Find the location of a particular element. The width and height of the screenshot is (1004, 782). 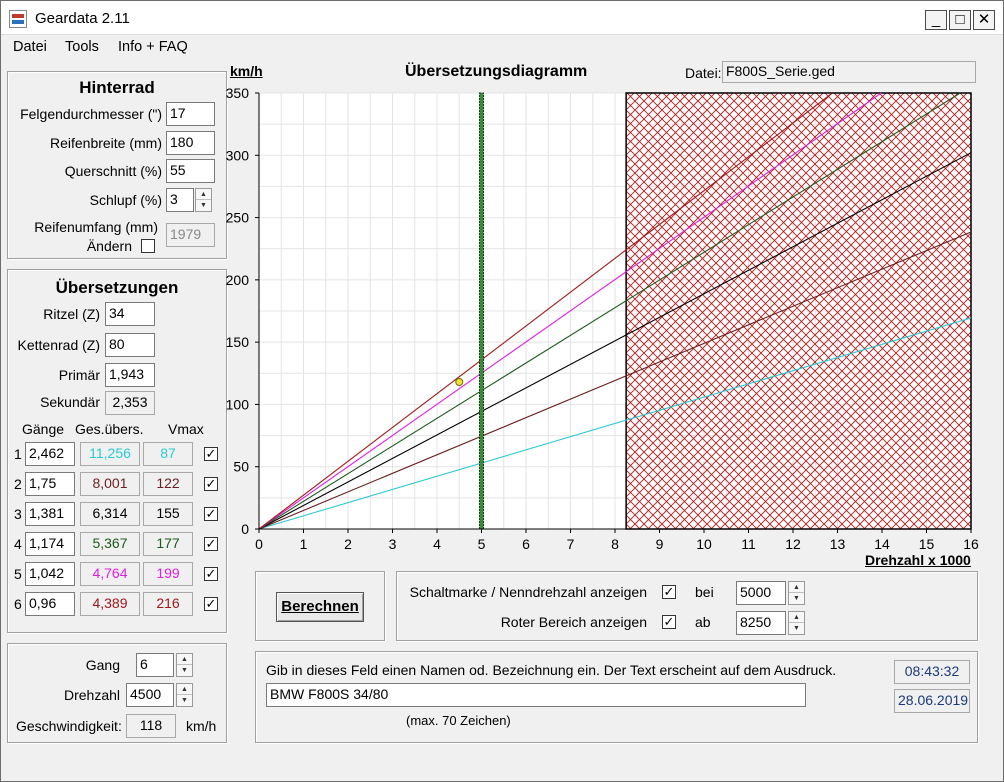

y-tick-label: 300 is located at coordinates (238, 155).